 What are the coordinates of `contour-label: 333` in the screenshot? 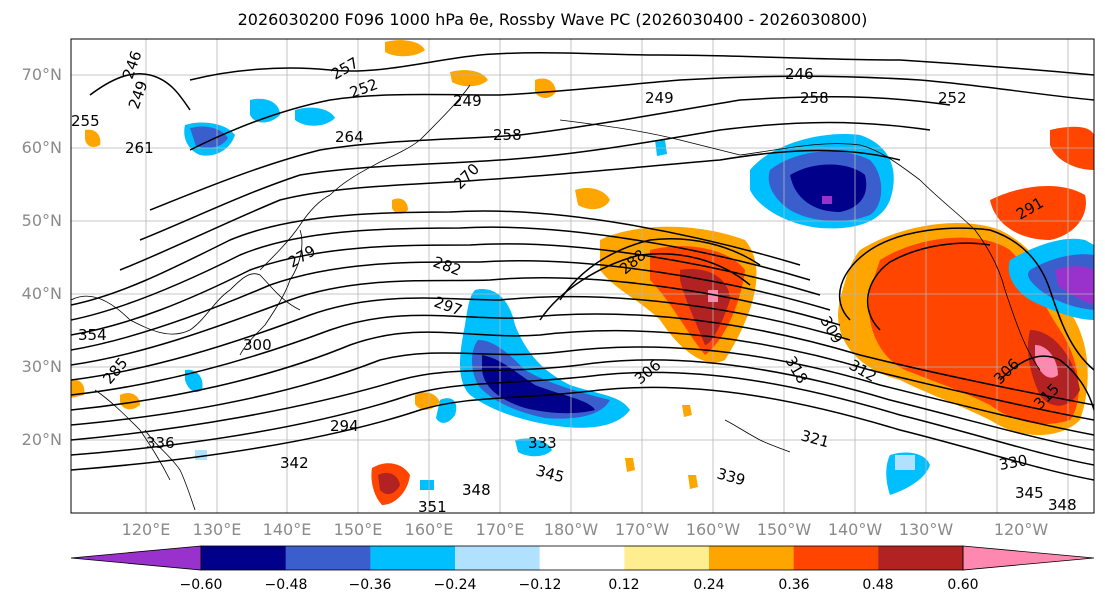 It's located at (542, 443).